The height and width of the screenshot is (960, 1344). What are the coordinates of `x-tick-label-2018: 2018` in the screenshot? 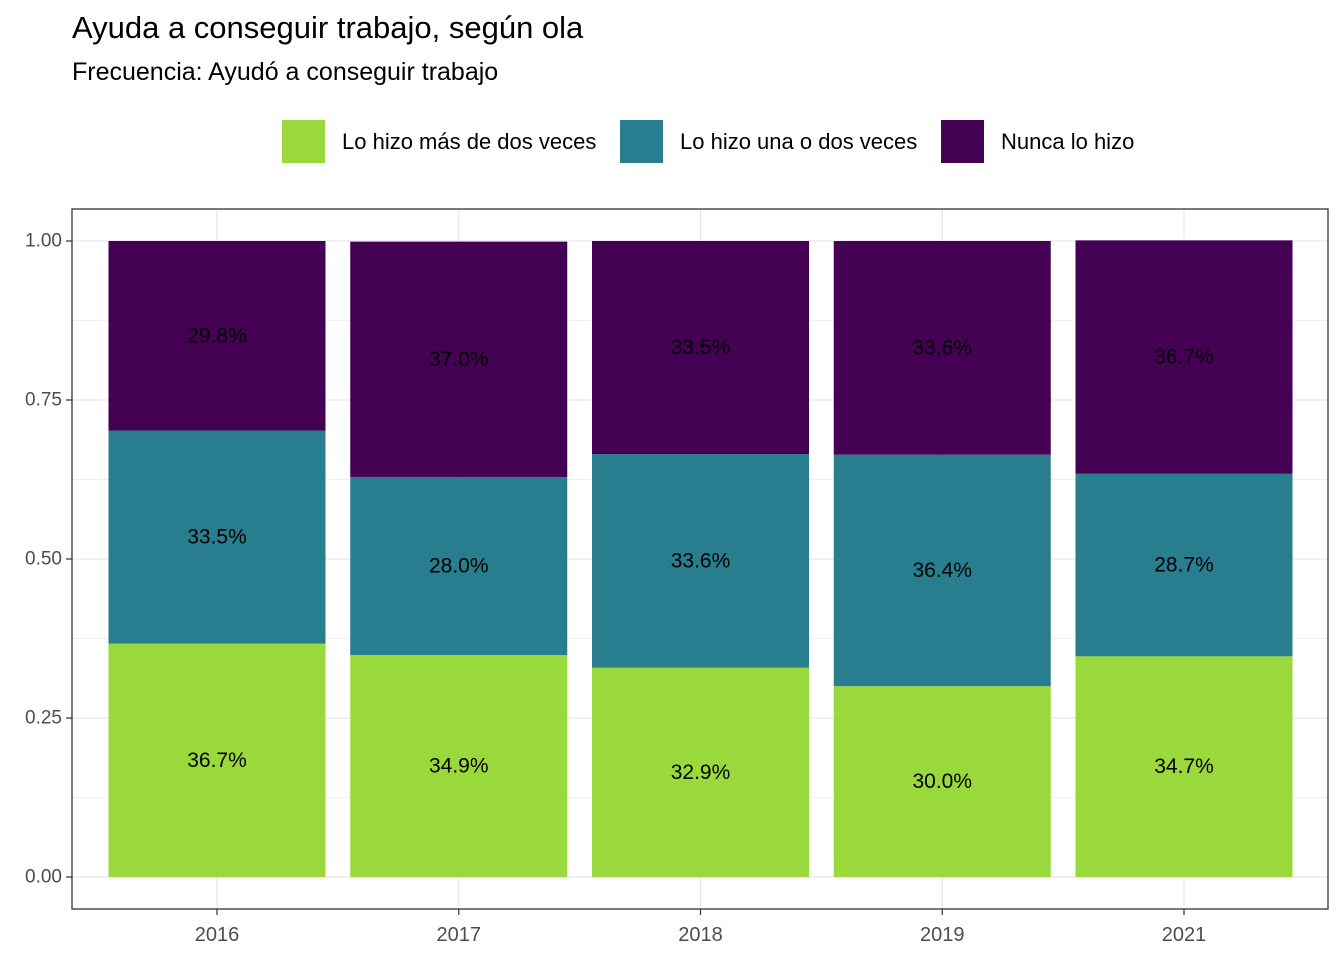 It's located at (700, 935).